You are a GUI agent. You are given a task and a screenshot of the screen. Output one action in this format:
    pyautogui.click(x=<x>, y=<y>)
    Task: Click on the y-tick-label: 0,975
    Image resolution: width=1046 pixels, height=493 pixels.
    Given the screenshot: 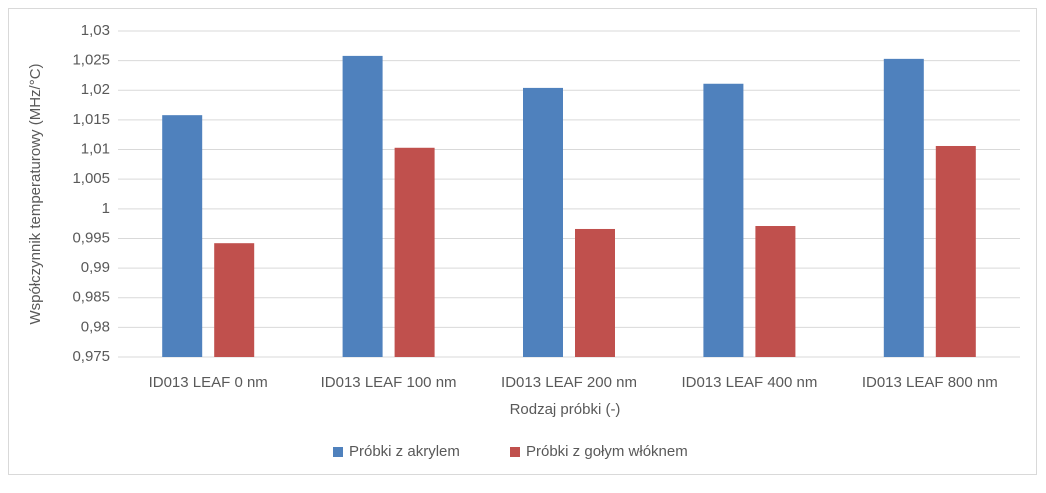 What is the action you would take?
    pyautogui.click(x=91, y=356)
    